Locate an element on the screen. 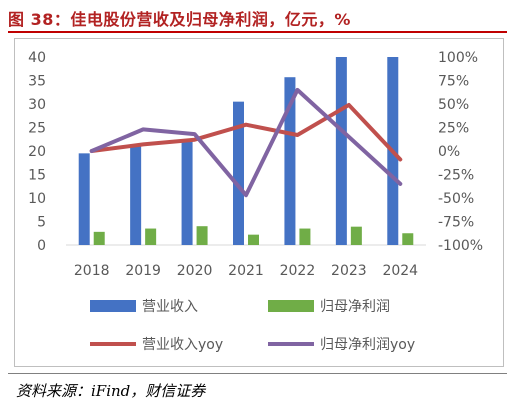 The width and height of the screenshot is (515, 405). y-left-tick-label: 15 is located at coordinates (37, 176).